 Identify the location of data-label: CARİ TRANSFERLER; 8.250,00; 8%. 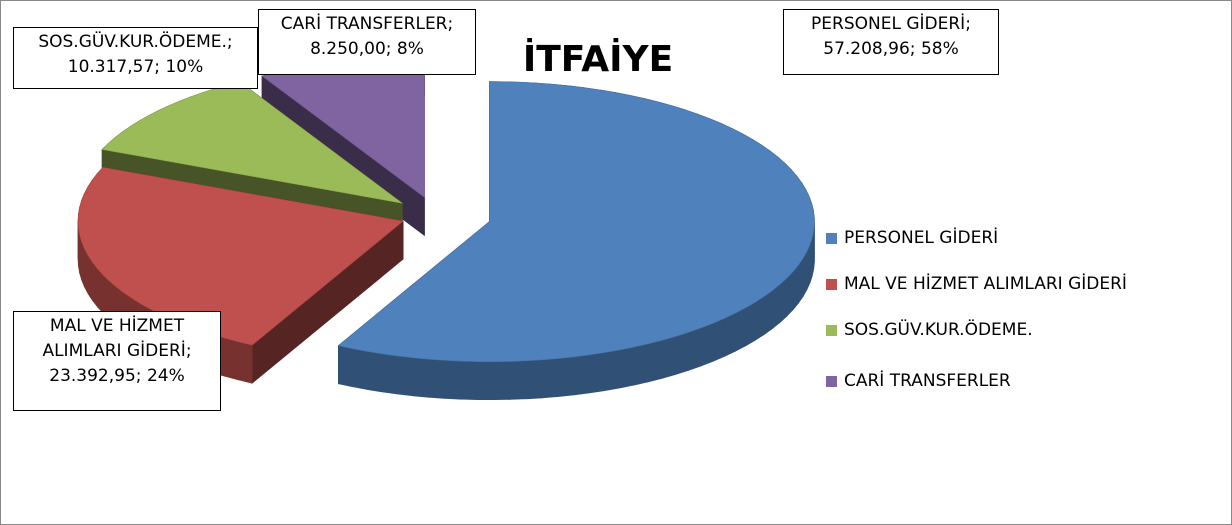
(367, 42).